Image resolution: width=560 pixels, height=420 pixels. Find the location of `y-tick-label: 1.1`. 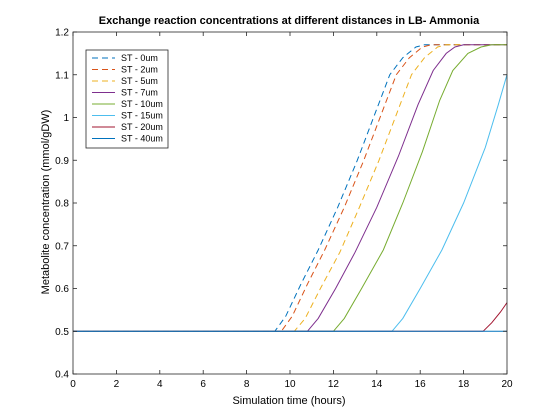

y-tick-label: 1.1 is located at coordinates (62, 75).